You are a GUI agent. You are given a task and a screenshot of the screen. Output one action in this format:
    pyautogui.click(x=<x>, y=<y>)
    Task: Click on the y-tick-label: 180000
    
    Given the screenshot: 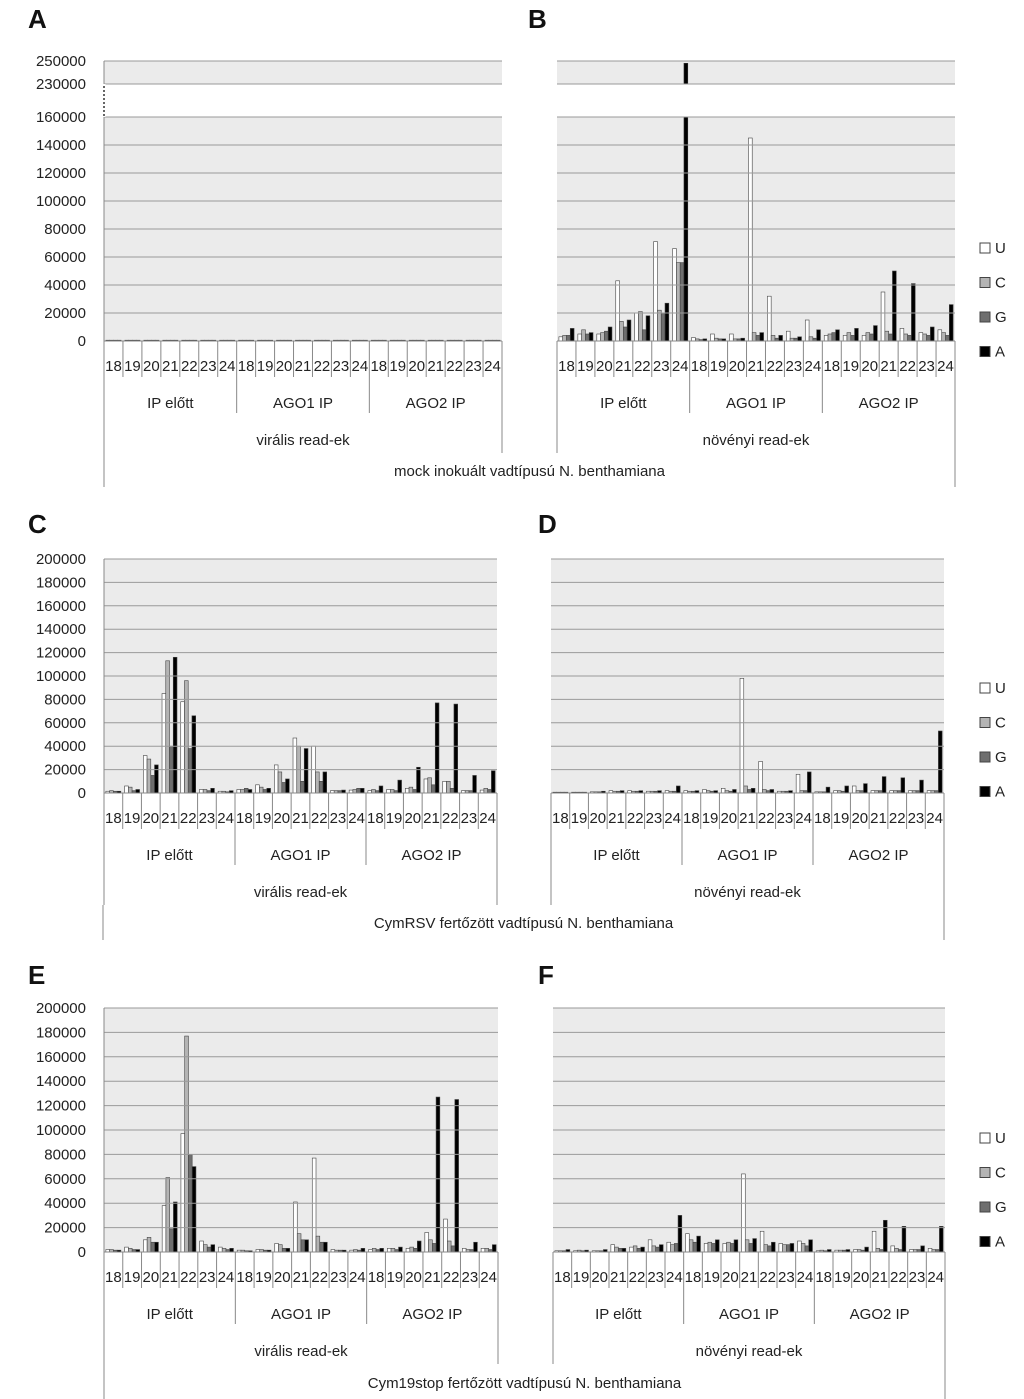 What is the action you would take?
    pyautogui.click(x=61, y=582)
    